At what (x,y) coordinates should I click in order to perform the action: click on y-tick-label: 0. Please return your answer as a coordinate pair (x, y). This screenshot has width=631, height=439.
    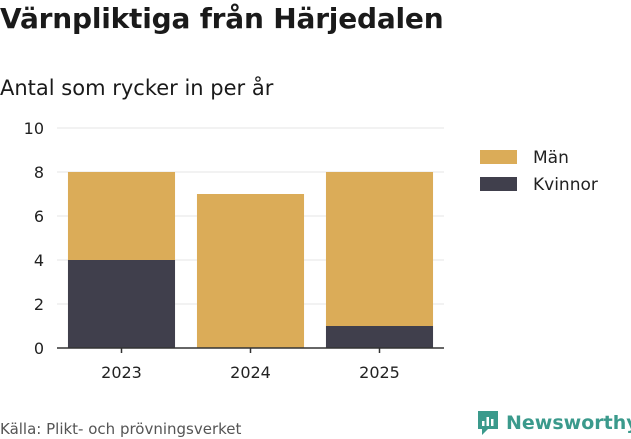
    Looking at the image, I should click on (39, 348).